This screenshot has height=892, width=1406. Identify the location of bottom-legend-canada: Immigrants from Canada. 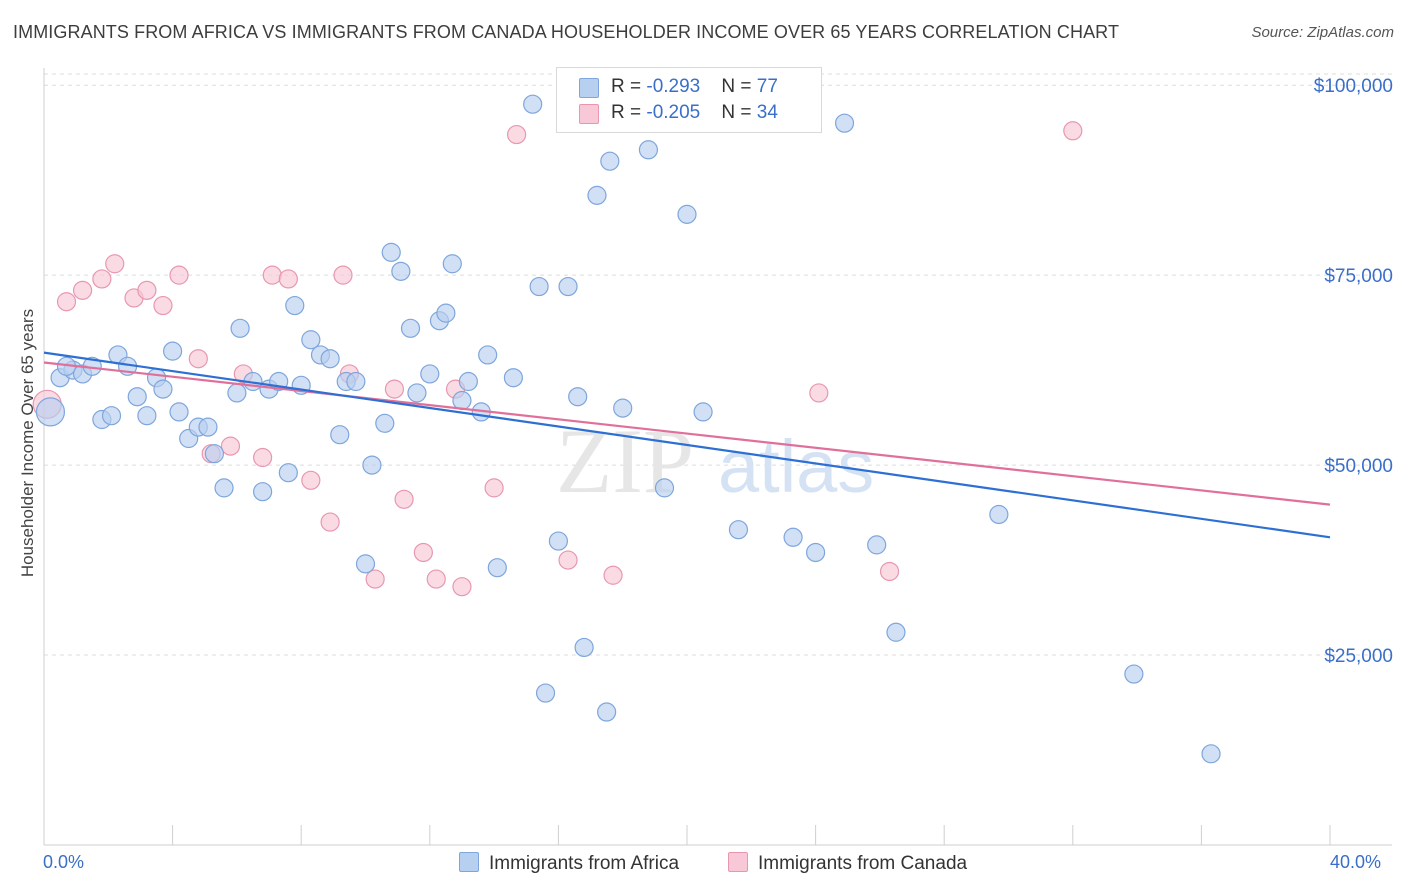
(847, 863).